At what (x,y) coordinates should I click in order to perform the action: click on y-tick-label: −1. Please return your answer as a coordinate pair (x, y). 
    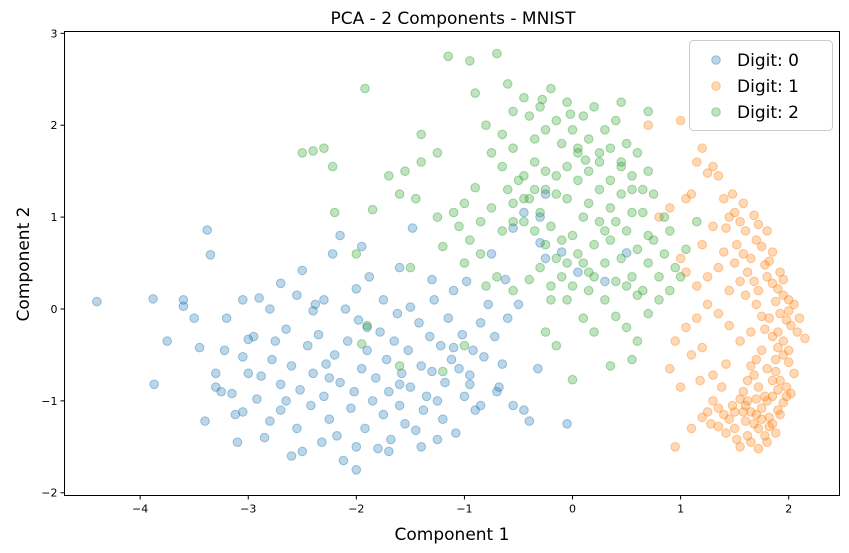
    Looking at the image, I should click on (49, 401).